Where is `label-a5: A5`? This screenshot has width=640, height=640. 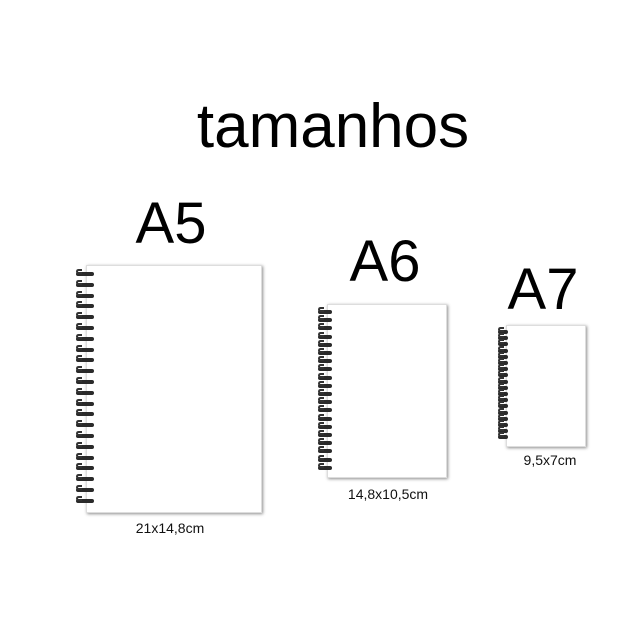
label-a5: A5 is located at coordinates (171, 223).